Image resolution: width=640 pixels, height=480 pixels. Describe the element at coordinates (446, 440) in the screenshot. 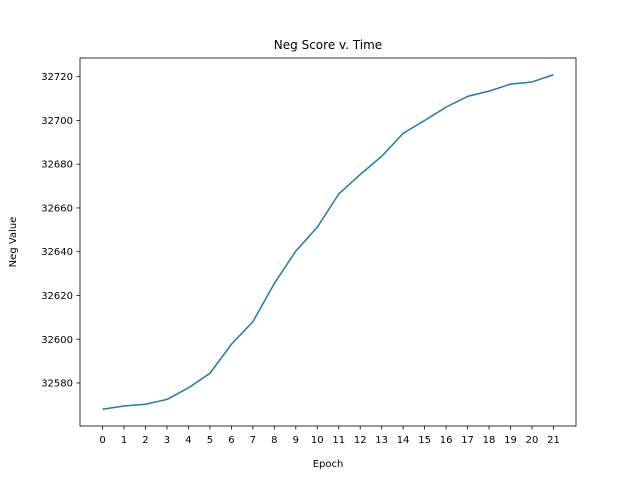

I see `x-tick-label: 16` at that location.